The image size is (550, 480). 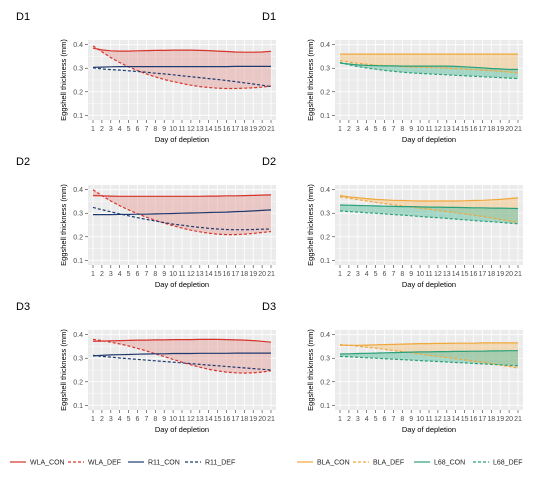 What do you see at coordinates (182, 212) in the screenshot?
I see `shaded-band-wla` at bounding box center [182, 212].